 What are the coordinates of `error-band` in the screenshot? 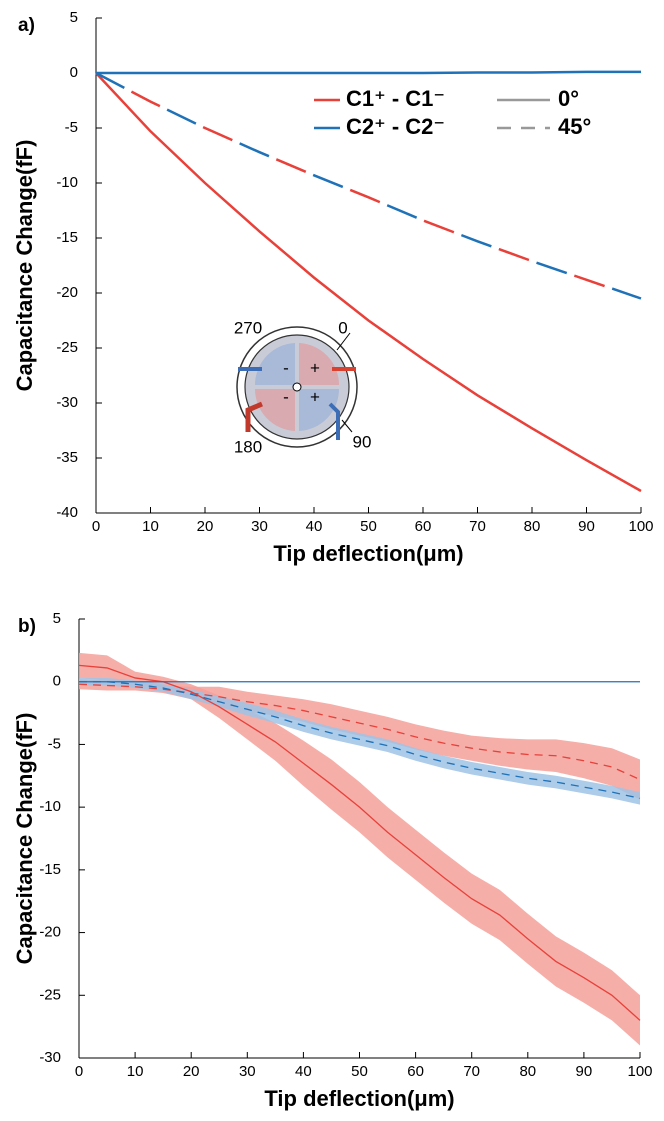 It's located at (359, 741).